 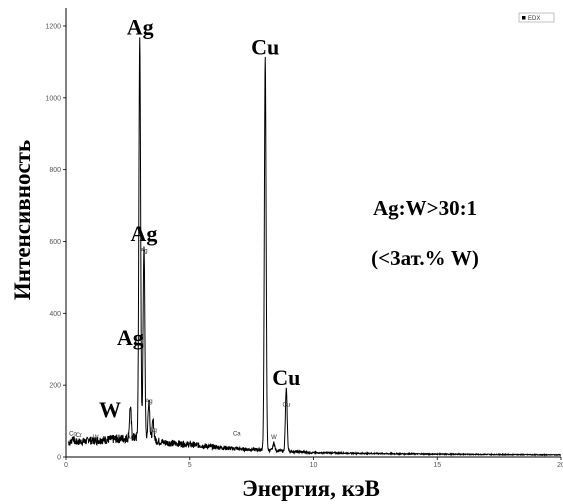 I want to click on x-tick-label: 15, so click(x=437, y=465).